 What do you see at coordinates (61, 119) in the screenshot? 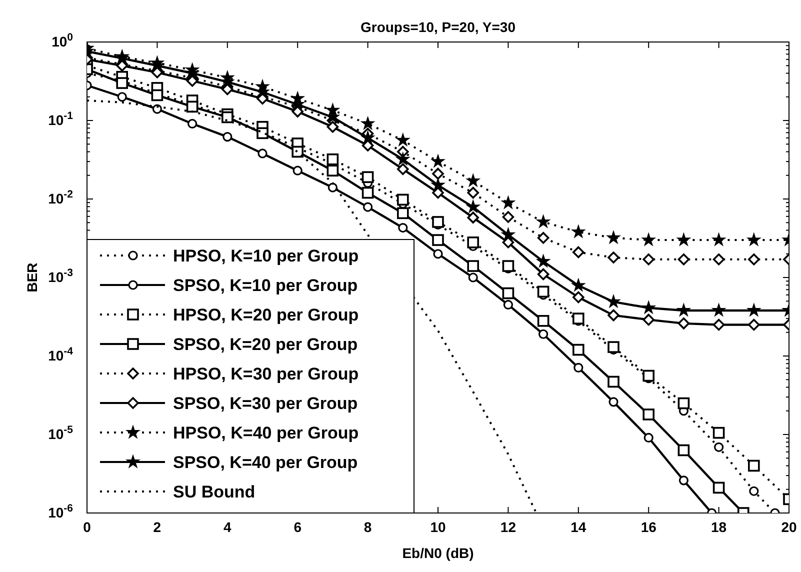
I see `y-tick-label: 10$^{-1}$` at bounding box center [61, 119].